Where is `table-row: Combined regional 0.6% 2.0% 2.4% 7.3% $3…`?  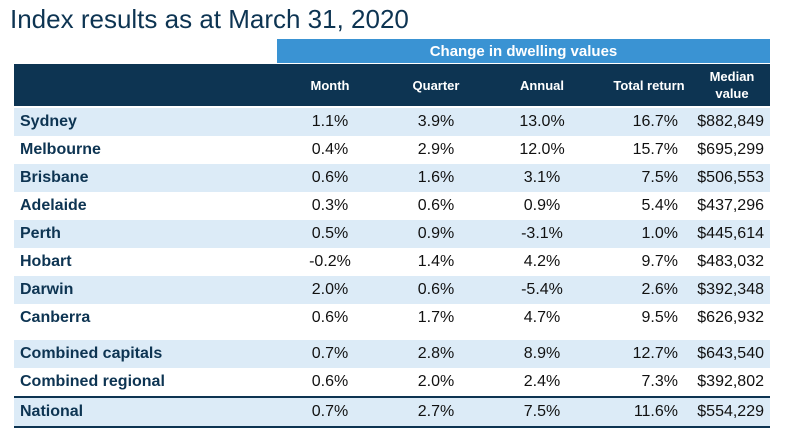 table-row: Combined regional 0.6% 2.0% 2.4% 7.3% $3… is located at coordinates (392, 382).